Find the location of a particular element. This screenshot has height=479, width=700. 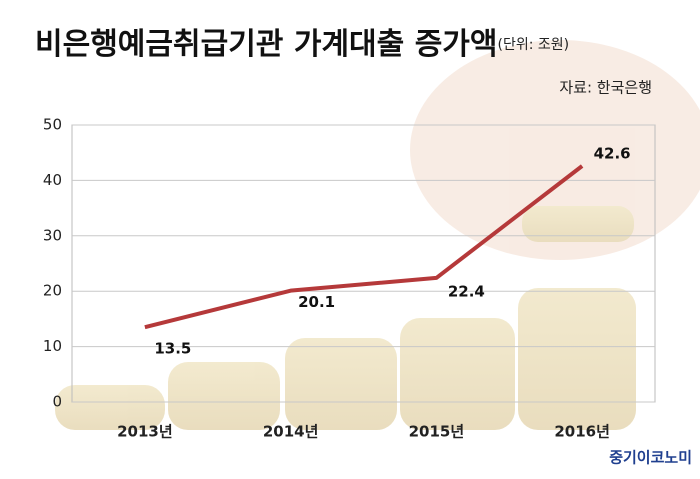

source-note: 자료: 한국은행 is located at coordinates (605, 88).